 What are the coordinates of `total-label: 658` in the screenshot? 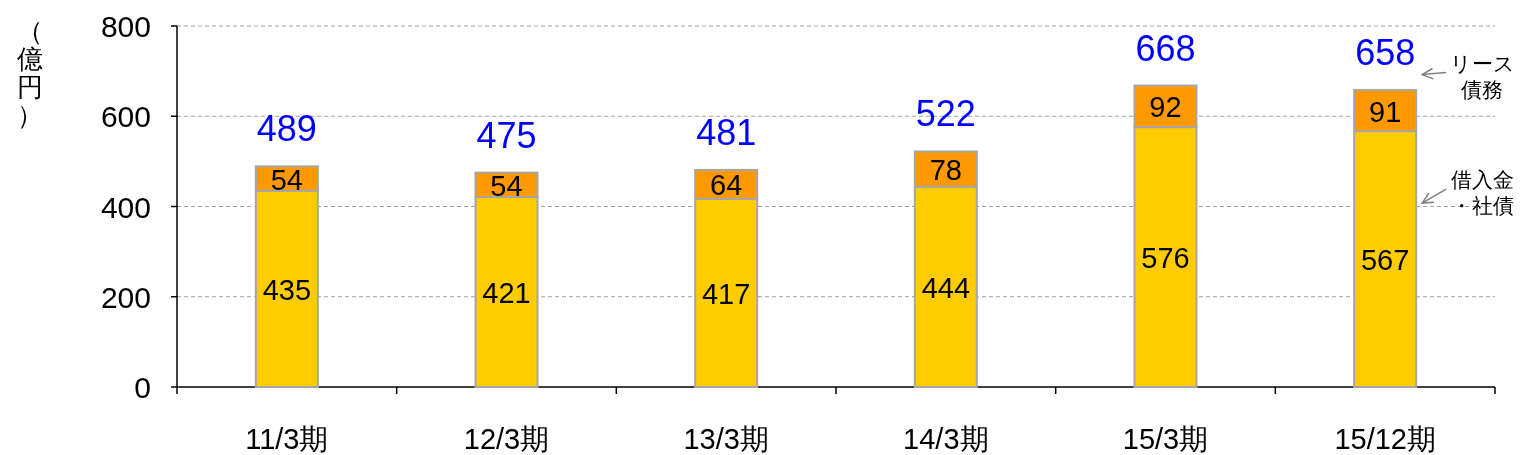 It's located at (1385, 53).